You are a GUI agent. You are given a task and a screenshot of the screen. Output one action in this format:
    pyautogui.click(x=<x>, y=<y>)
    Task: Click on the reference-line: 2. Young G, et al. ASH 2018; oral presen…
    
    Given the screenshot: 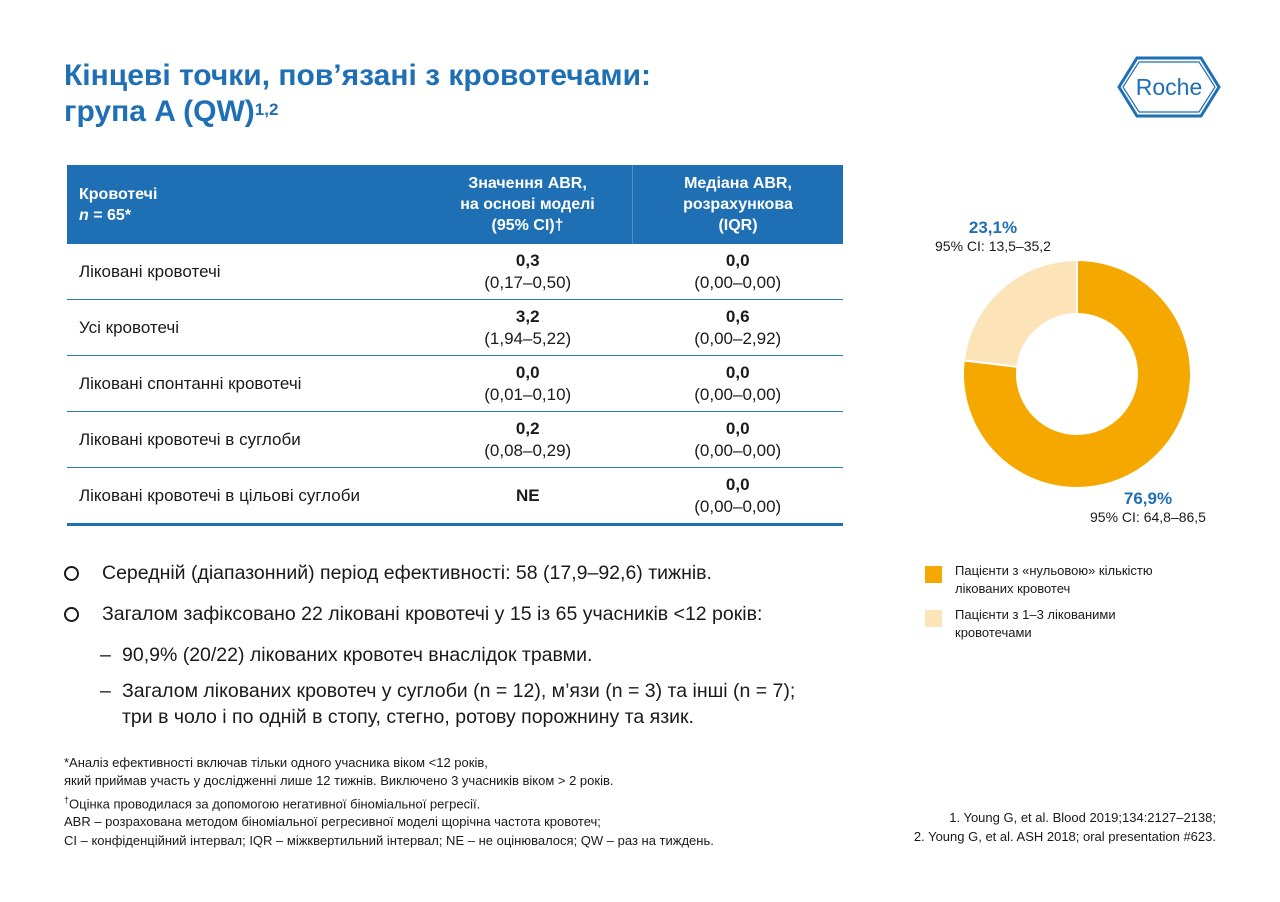 What is the action you would take?
    pyautogui.click(x=1064, y=836)
    